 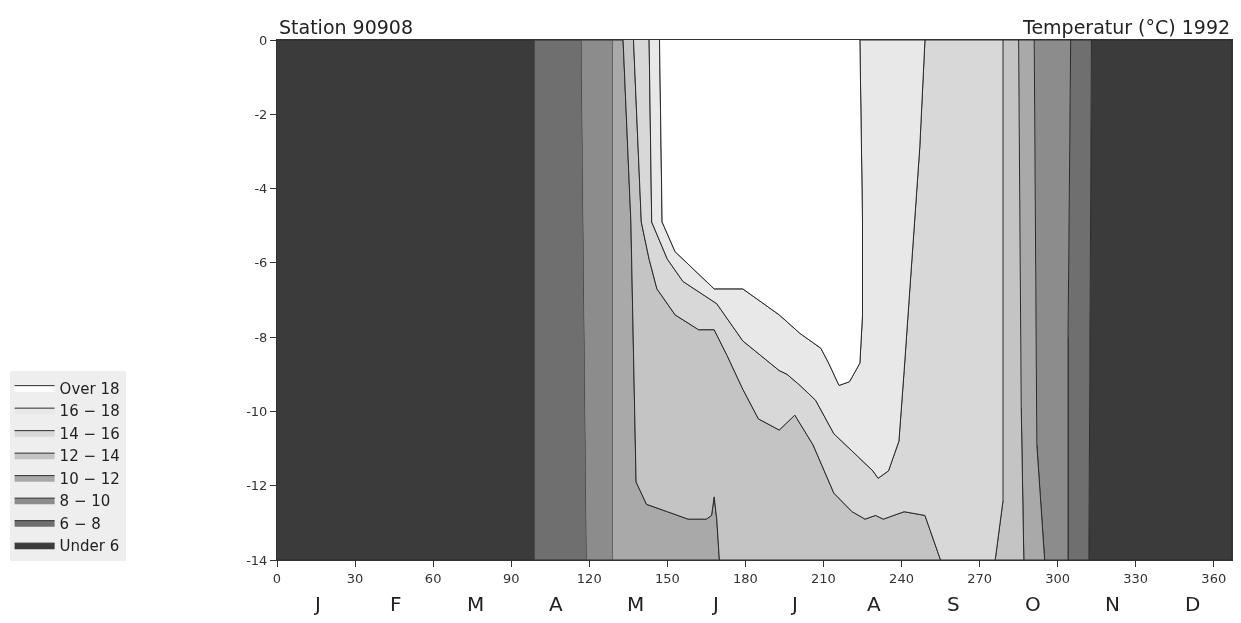 What do you see at coordinates (396, 604) in the screenshot?
I see `text: F` at bounding box center [396, 604].